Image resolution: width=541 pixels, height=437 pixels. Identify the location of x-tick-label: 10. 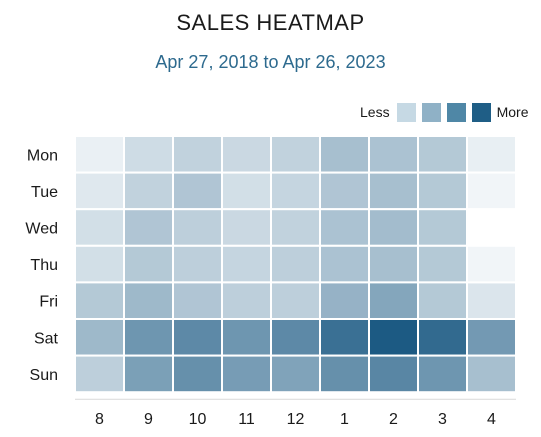
(198, 419).